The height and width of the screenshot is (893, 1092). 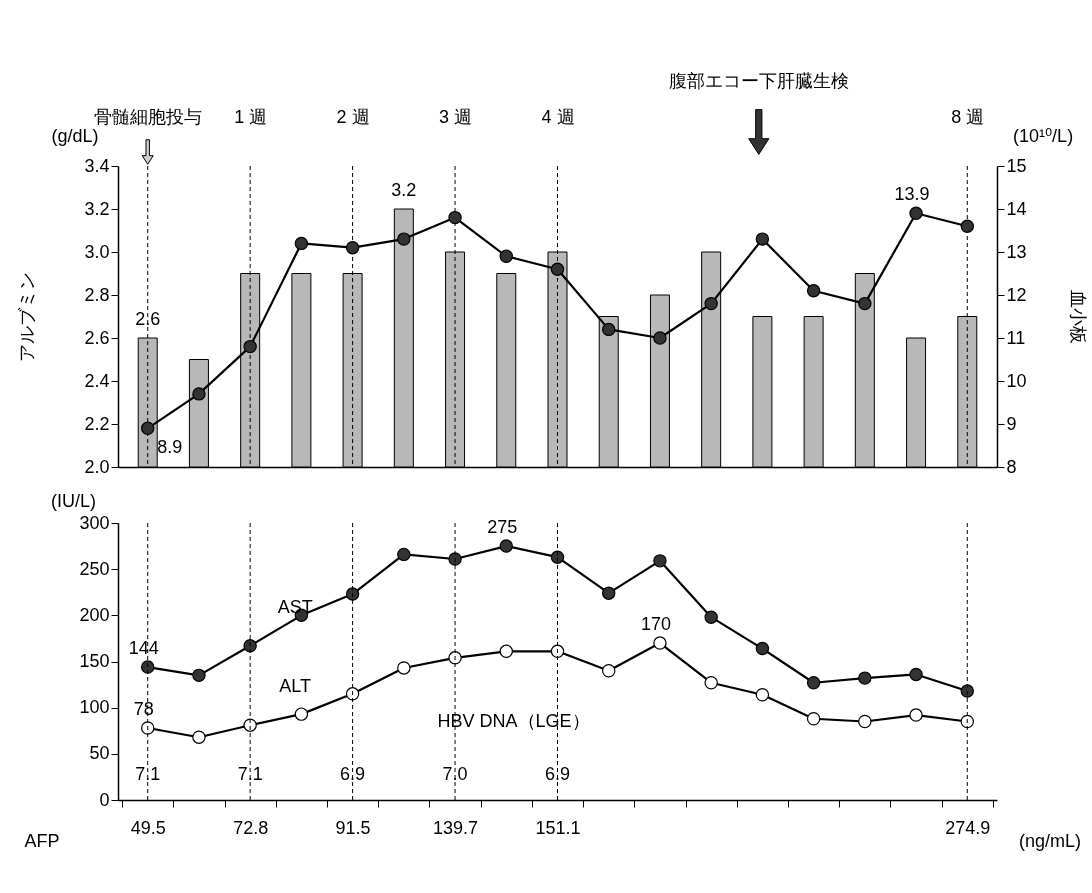 What do you see at coordinates (97, 466) in the screenshot?
I see `y-tick-label: 2.0` at bounding box center [97, 466].